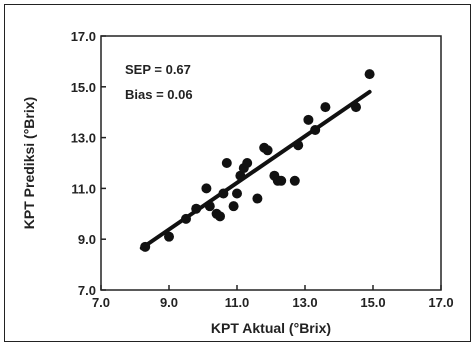  I want to click on x-tick-label: 15.0, so click(372, 302).